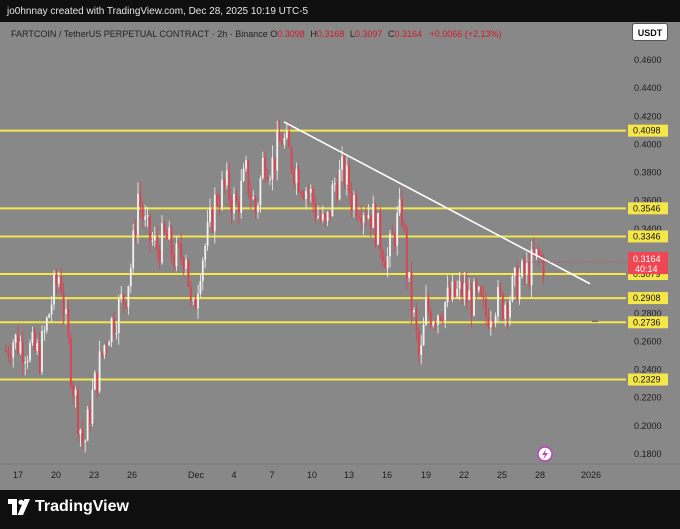  What do you see at coordinates (647, 298) in the screenshot?
I see `level-label: 0.2908` at bounding box center [647, 298].